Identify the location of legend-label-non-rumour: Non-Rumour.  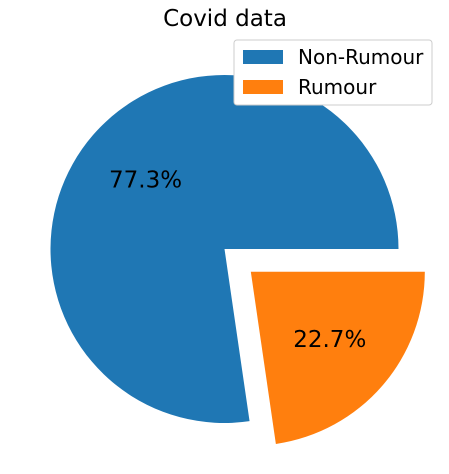
(361, 57).